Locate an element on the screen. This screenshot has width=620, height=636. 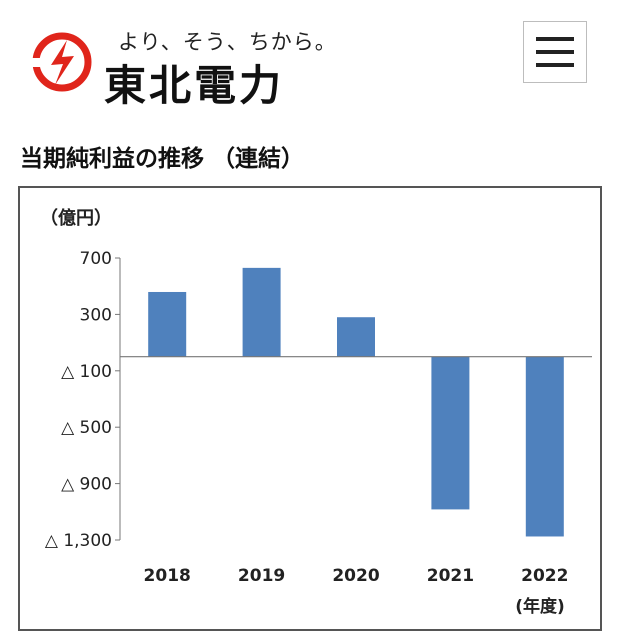
brand-tagline: より、そう、ちから。 is located at coordinates (227, 42).